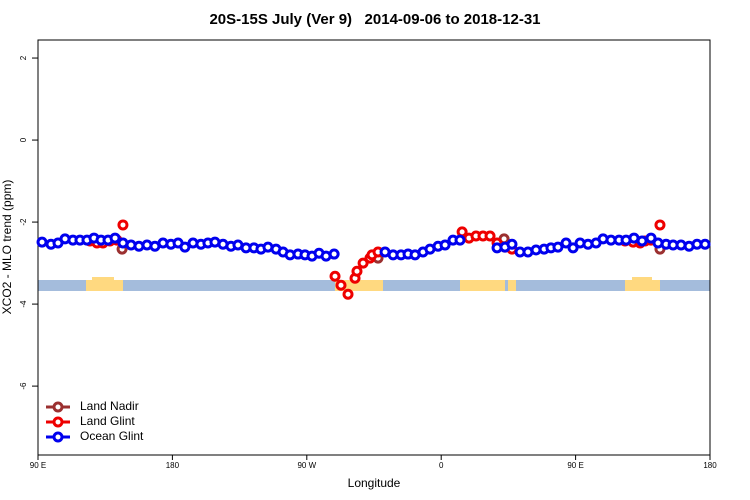 The height and width of the screenshot is (500, 750). I want to click on y-tick-label: 2, so click(23, 57).